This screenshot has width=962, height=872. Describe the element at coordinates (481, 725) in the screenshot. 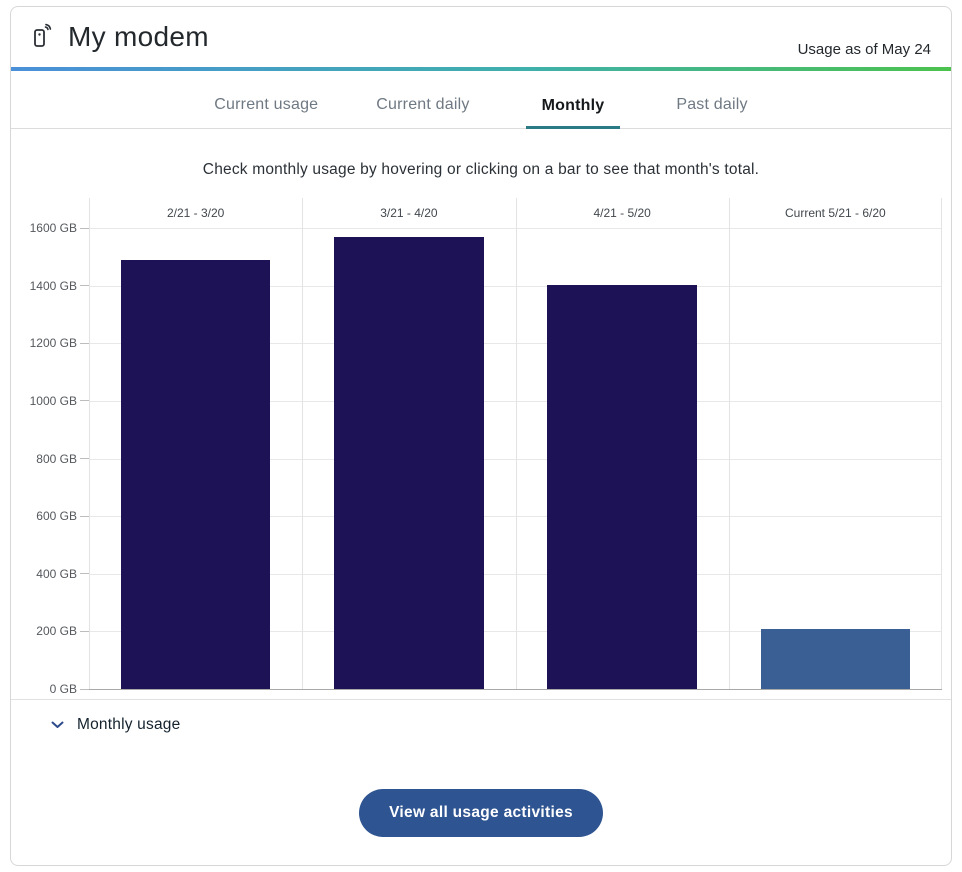

I see `monthly-usage-toggle: Monthly usage` at that location.